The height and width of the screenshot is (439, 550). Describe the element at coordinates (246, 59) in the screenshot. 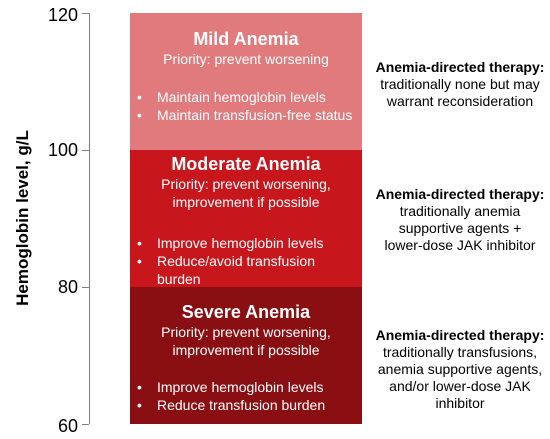

I see `band-priority: Priority: prevent worsening` at that location.